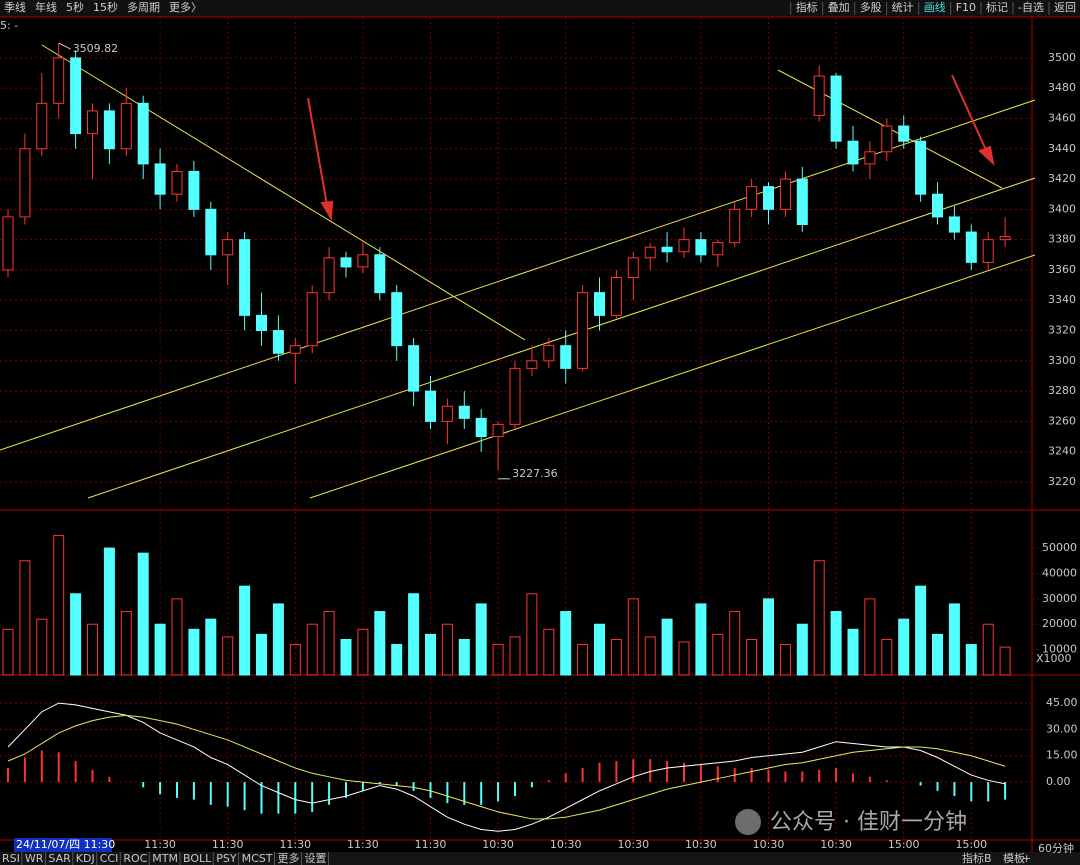  Describe the element at coordinates (185, 7) in the screenshot. I see `toolbar-item: 更多〉` at that location.